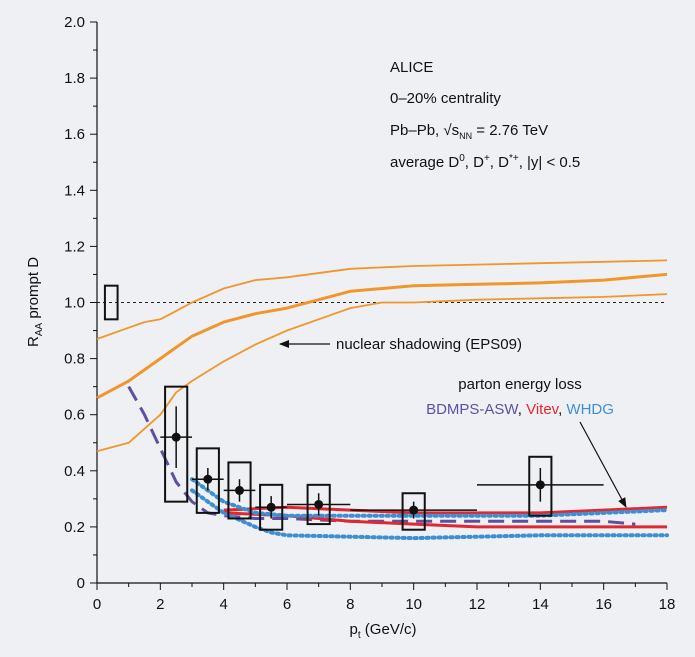 This screenshot has height=657, width=695. What do you see at coordinates (74, 134) in the screenshot?
I see `y-tick-label: 1.6` at bounding box center [74, 134].